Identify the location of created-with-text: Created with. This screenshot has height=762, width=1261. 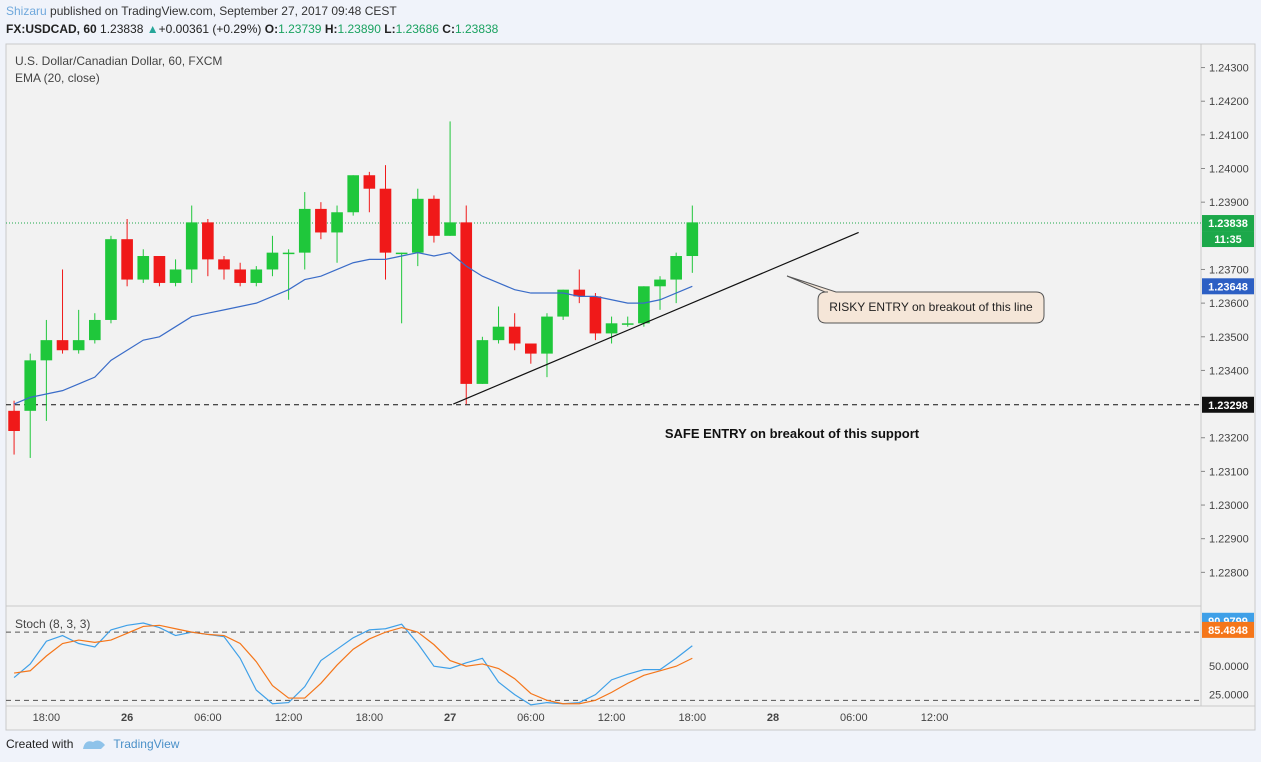
(40, 744).